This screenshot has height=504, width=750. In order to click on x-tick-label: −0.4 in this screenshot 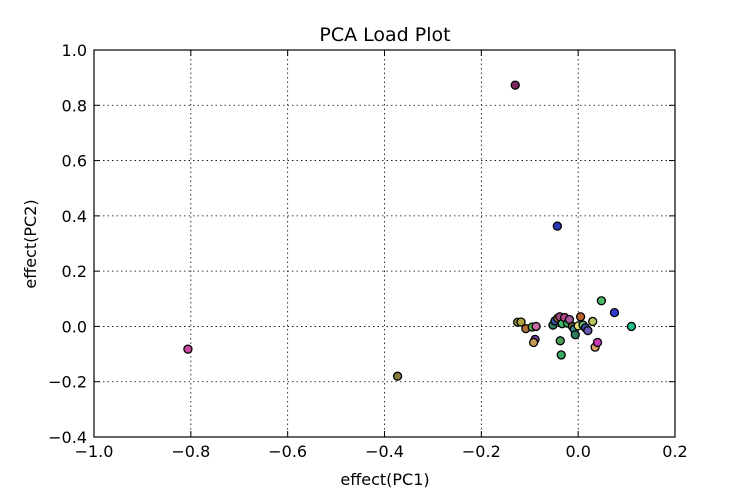, I will do `click(384, 451)`.